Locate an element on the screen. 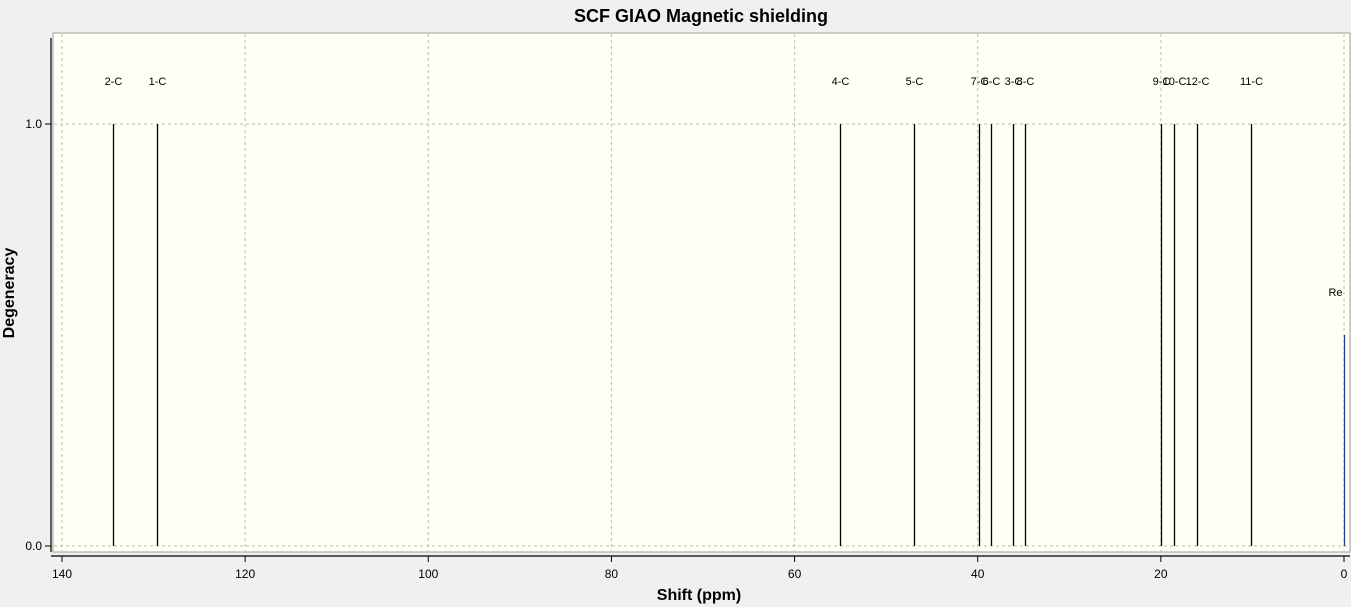  peak-label: 5-C is located at coordinates (915, 82).